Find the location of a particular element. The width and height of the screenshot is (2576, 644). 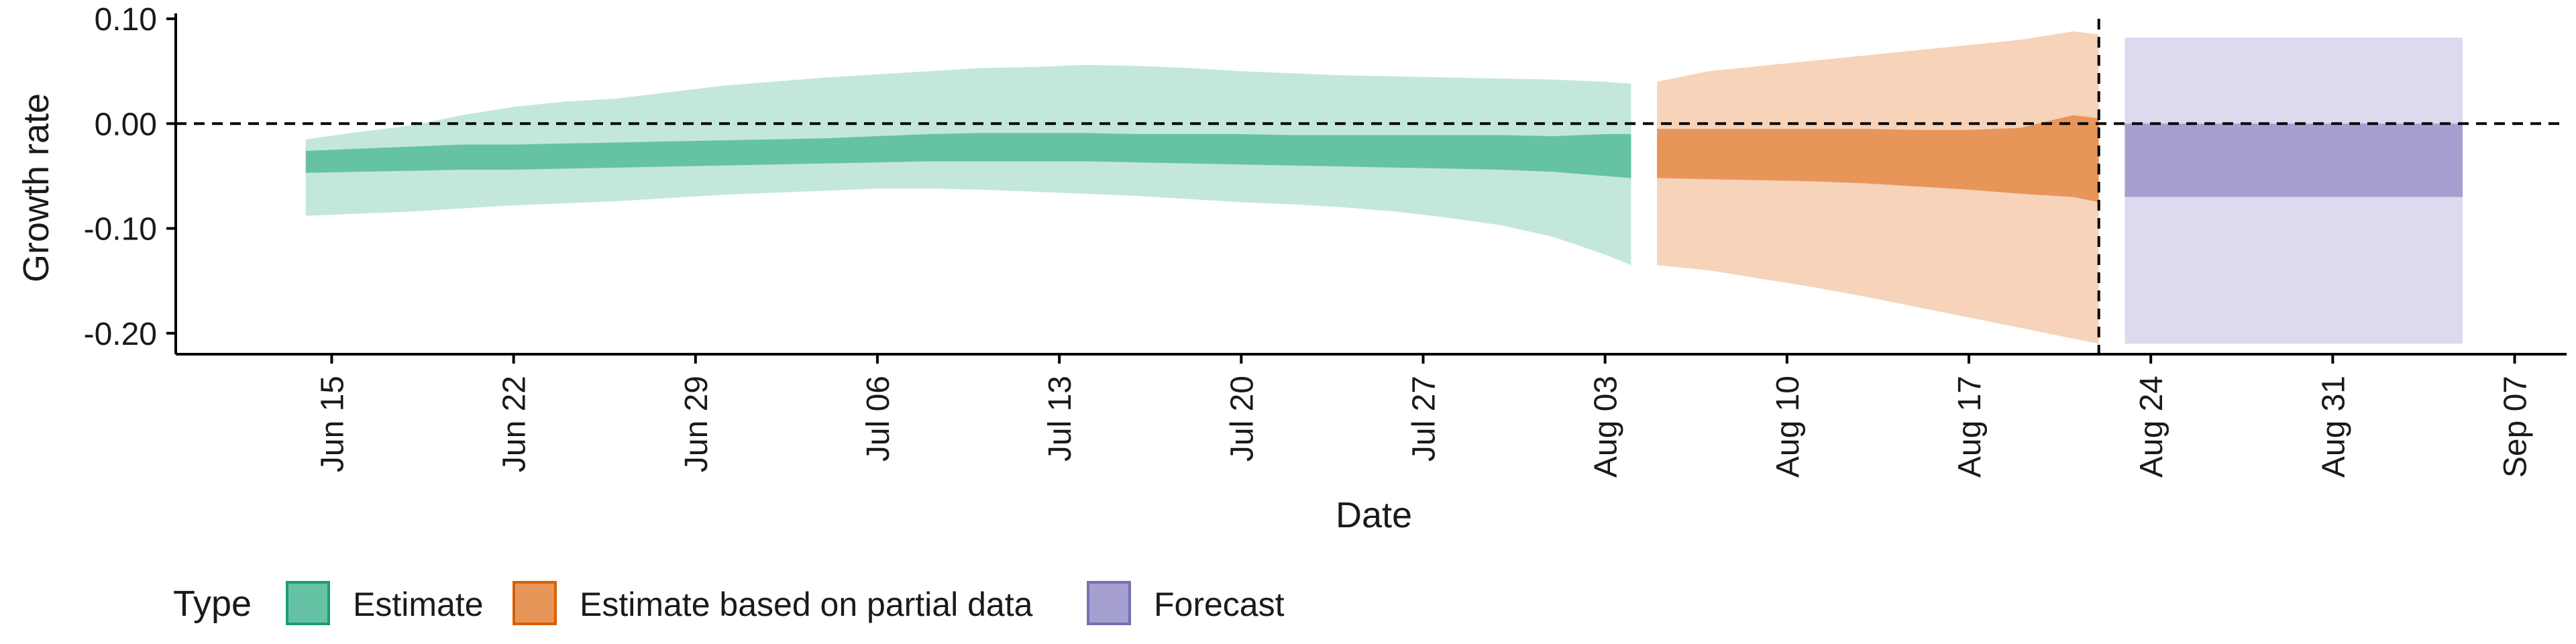

x-tick-label: Jun 15 is located at coordinates (332, 424).